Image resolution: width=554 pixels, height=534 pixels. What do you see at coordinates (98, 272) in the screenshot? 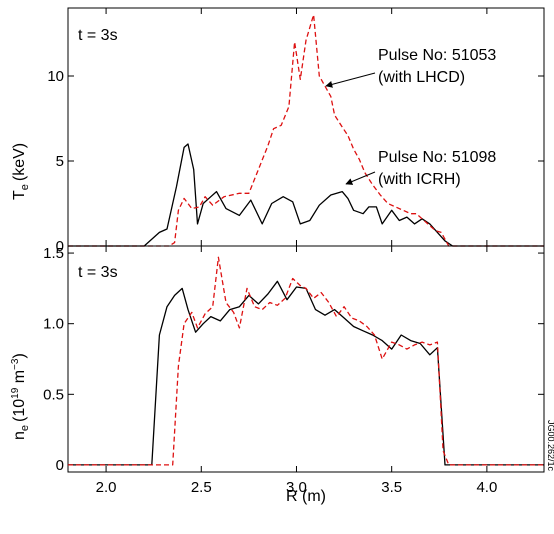
I see `bottom-time-label: t = 3s` at bounding box center [98, 272].